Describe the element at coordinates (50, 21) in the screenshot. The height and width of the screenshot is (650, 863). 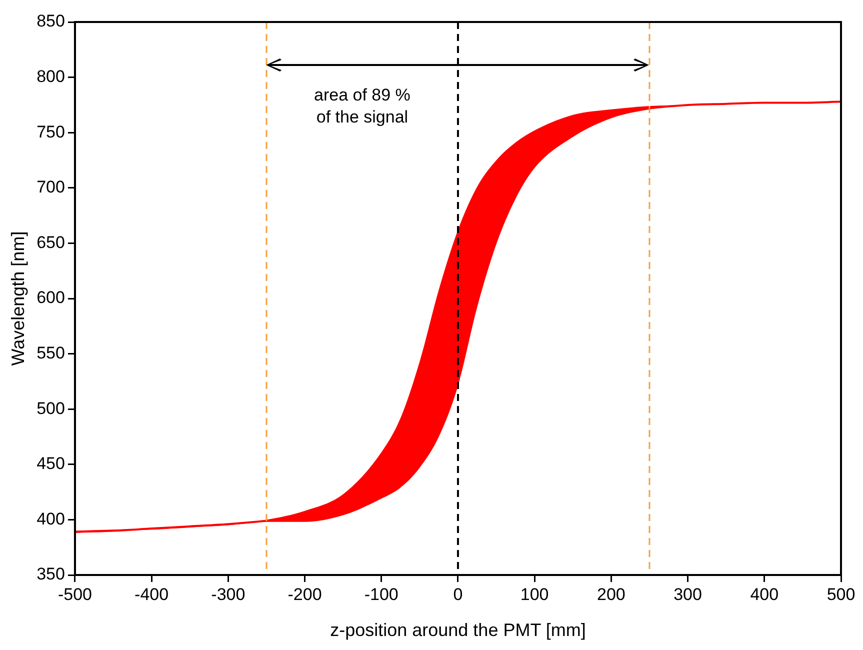
I see `y-tick-label: 850` at that location.